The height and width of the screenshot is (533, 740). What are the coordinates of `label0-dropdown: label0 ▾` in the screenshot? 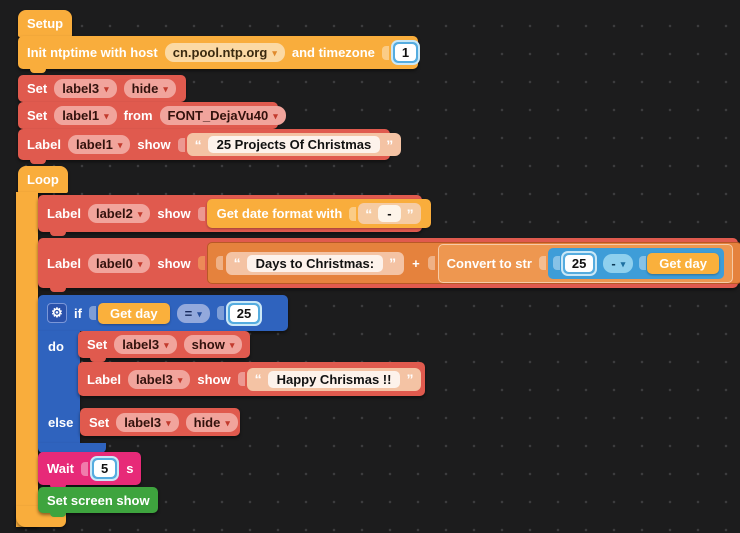 It's located at (119, 263).